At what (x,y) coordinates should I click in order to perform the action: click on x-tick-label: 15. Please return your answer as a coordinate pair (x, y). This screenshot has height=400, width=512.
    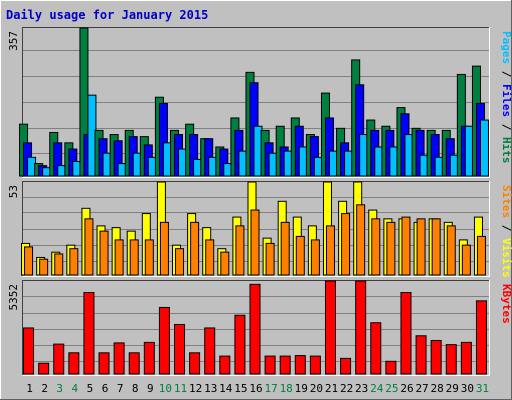
    Looking at the image, I should click on (240, 388).